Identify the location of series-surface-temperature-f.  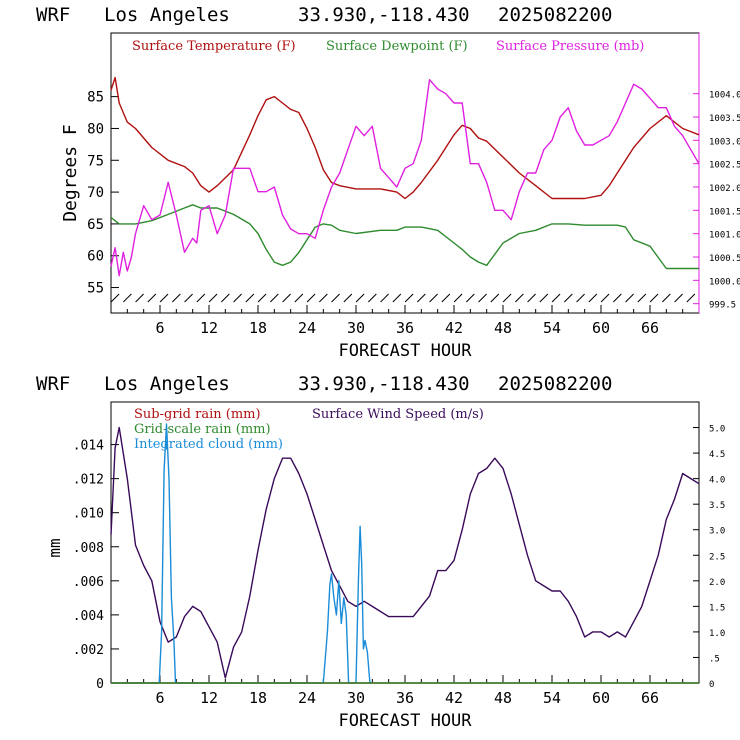
(405, 138).